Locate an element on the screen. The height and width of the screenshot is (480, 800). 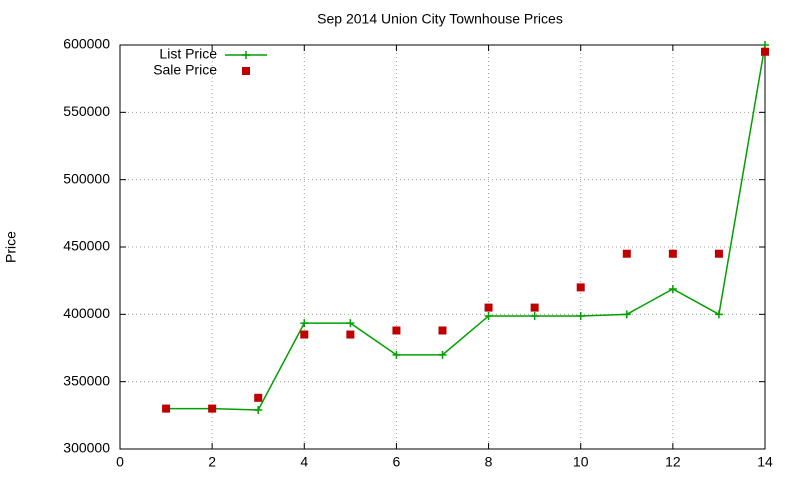
legend-label: Sale Price is located at coordinates (185, 70).